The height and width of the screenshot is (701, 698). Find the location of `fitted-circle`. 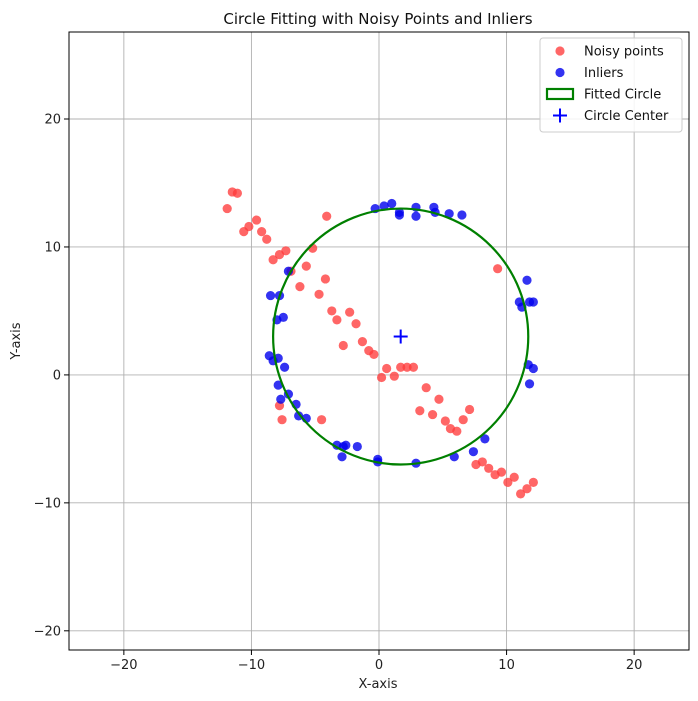

fitted-circle is located at coordinates (401, 336).